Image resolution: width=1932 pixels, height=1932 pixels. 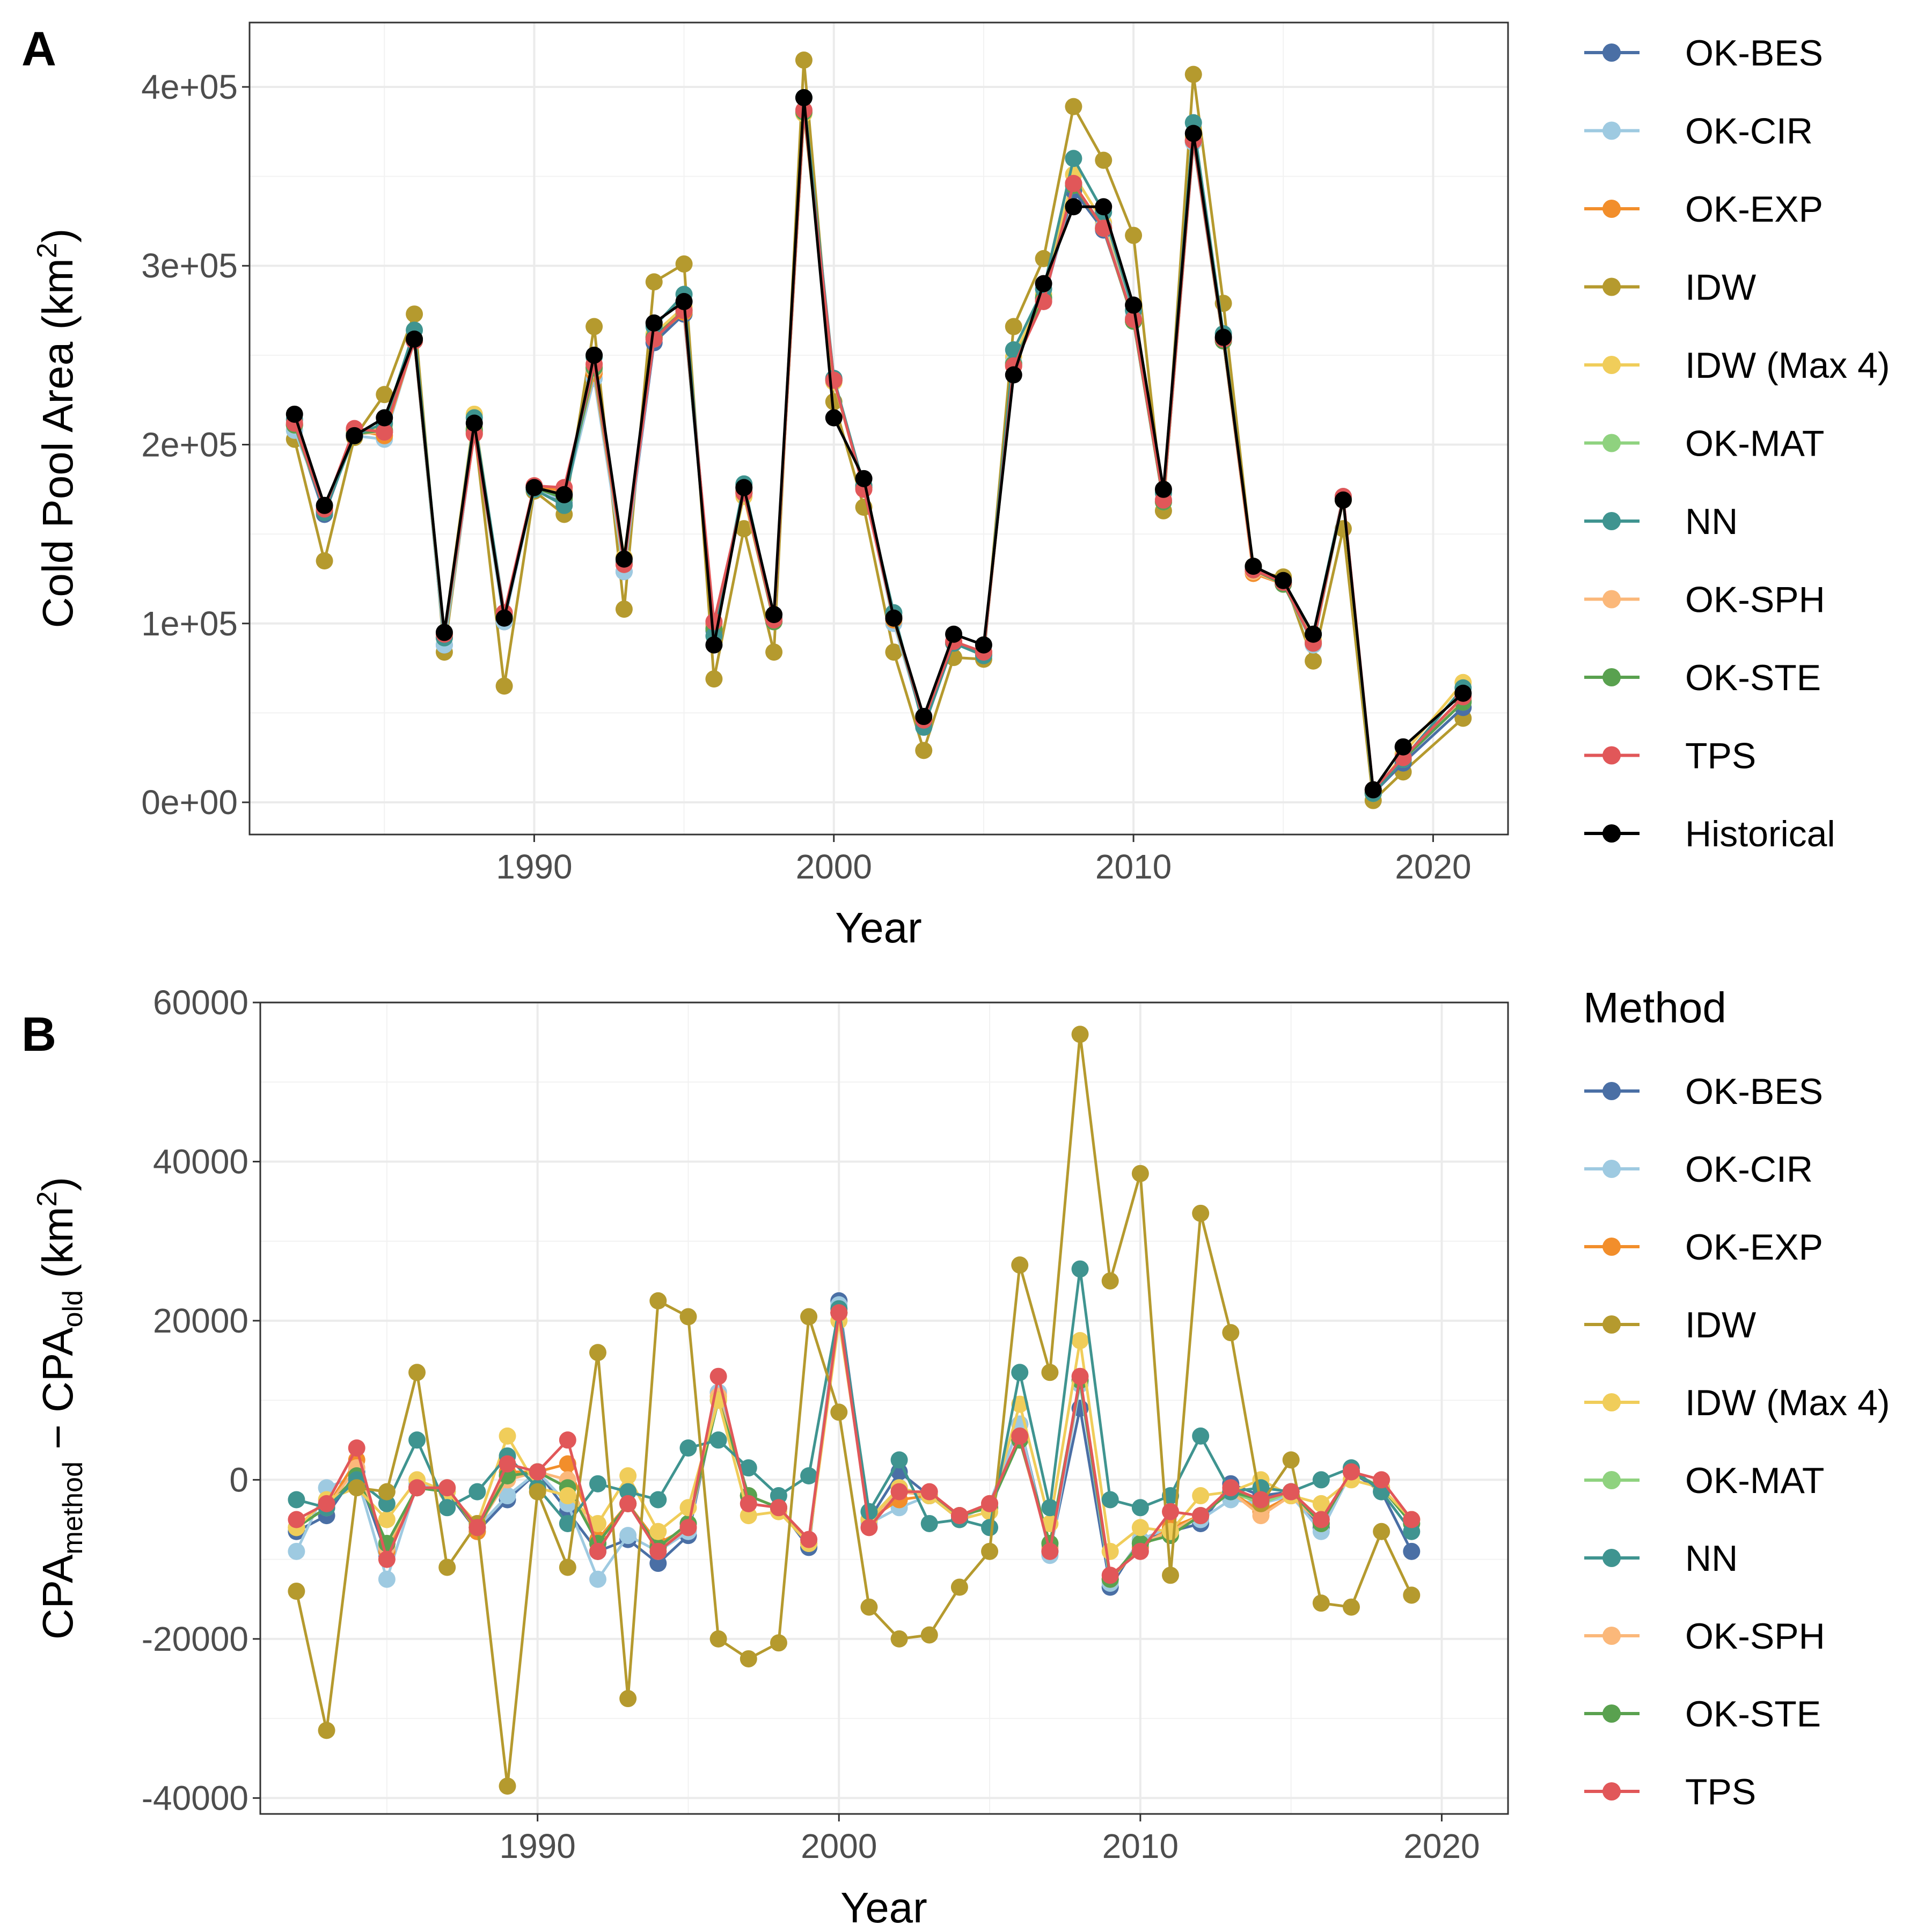 I want to click on panel-b-x-axis: 1990 2000 2010 2020, so click(x=989, y=1839).